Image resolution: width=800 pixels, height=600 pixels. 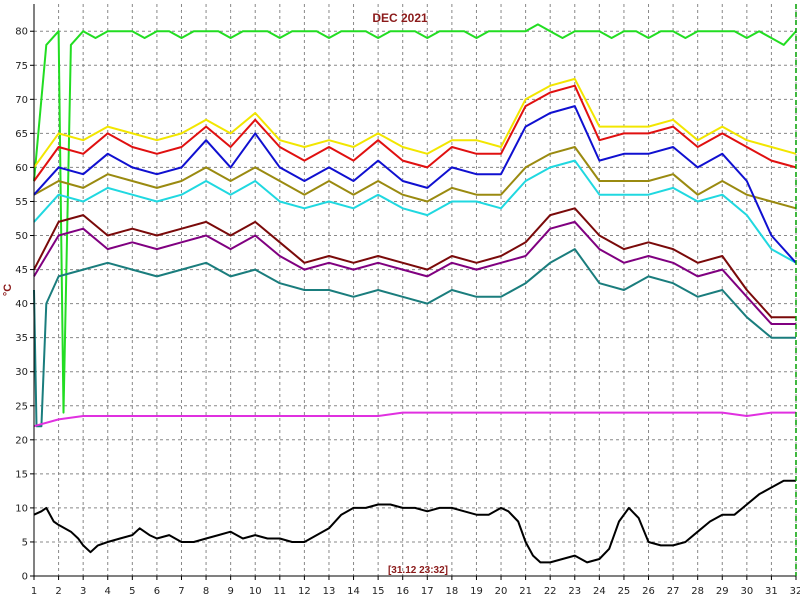 I want to click on y-tick-label: 50, so click(x=21, y=236).